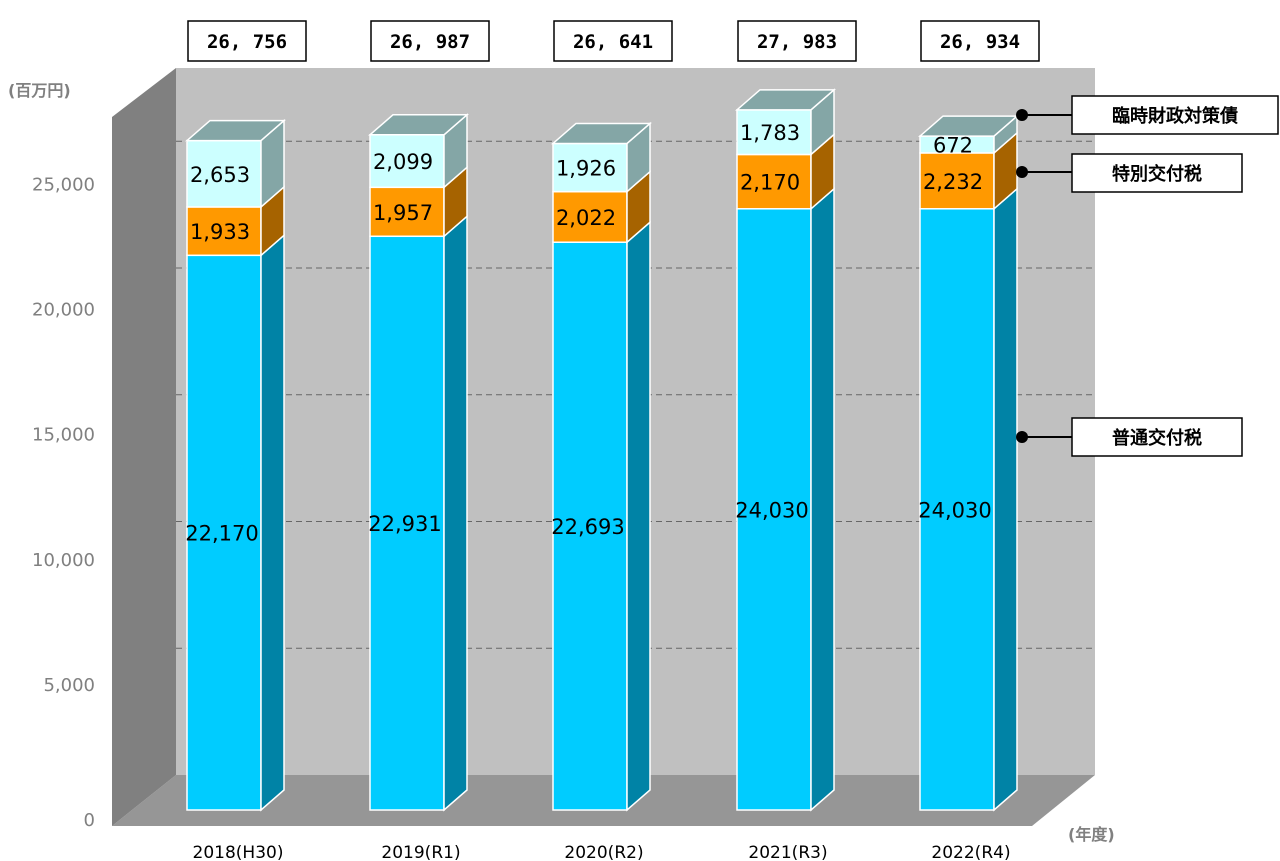 The width and height of the screenshot is (1280, 861). Describe the element at coordinates (970, 852) in the screenshot. I see `x-tick-label: 2022(R4)` at that location.